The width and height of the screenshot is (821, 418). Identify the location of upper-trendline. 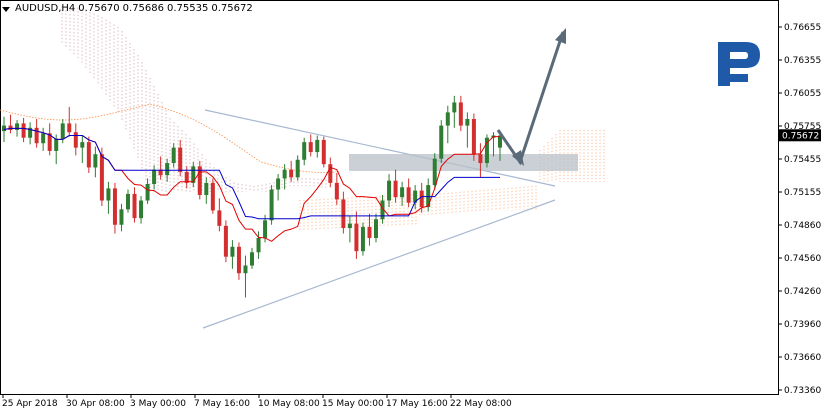
(380, 148).